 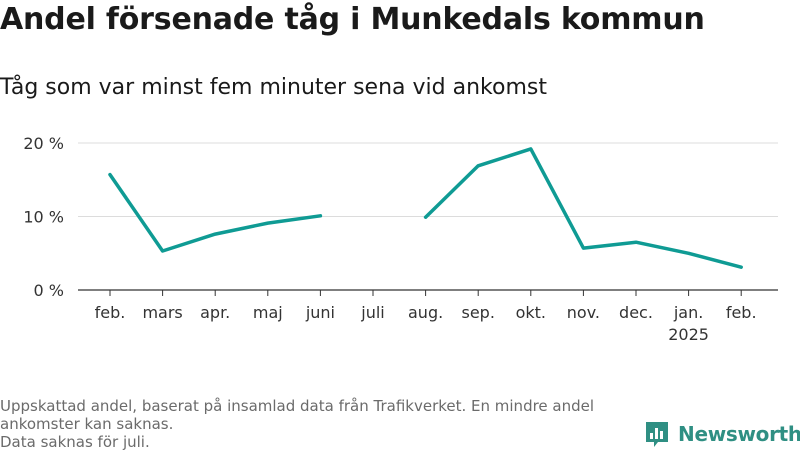 What do you see at coordinates (657, 434) in the screenshot?
I see `bar-chart-logo-icon` at bounding box center [657, 434].